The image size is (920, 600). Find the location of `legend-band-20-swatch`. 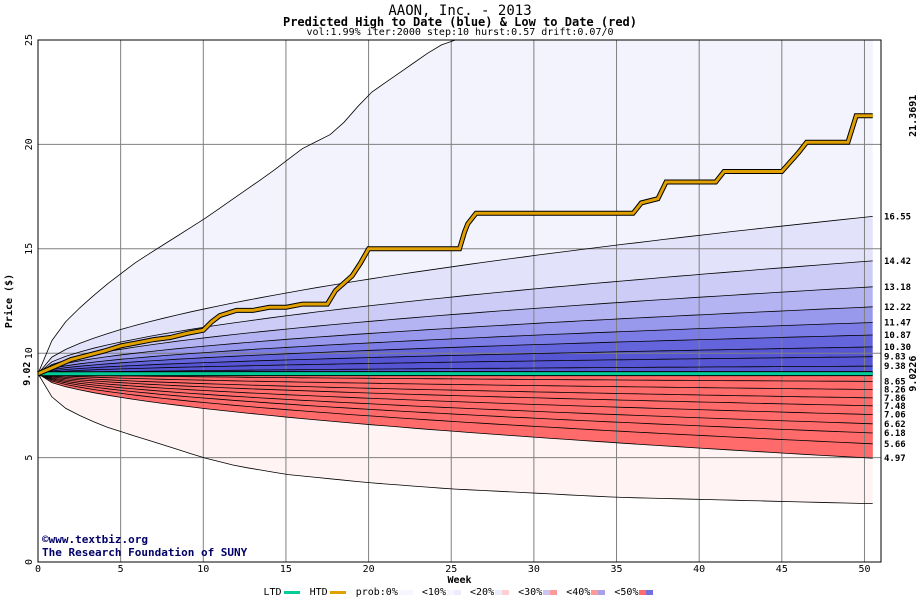

legend-band-20-swatch is located at coordinates (502, 592).